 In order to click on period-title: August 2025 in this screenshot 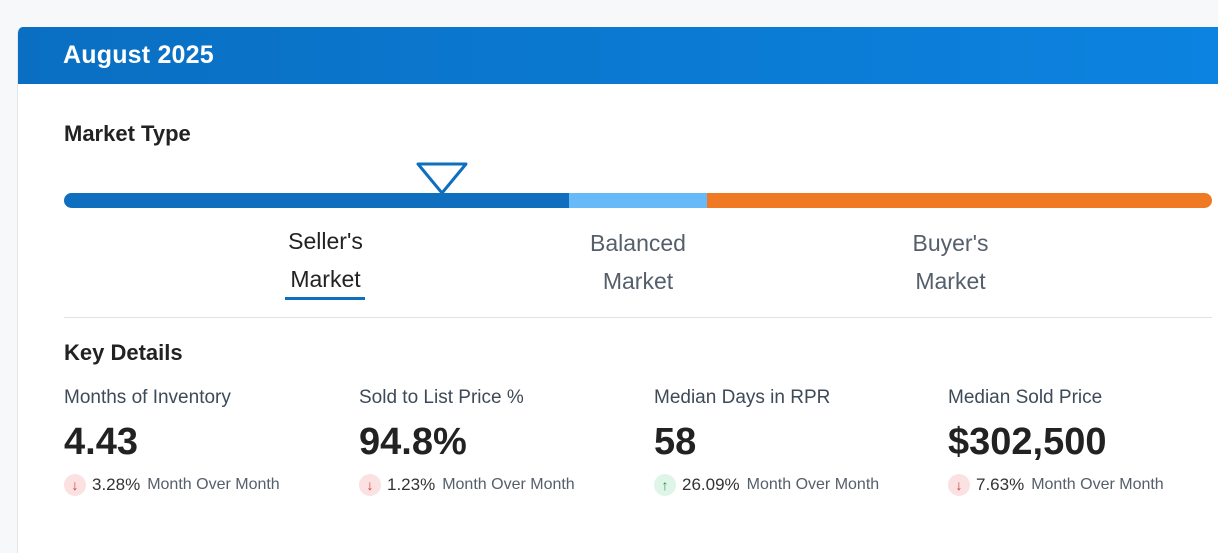, I will do `click(138, 55)`.